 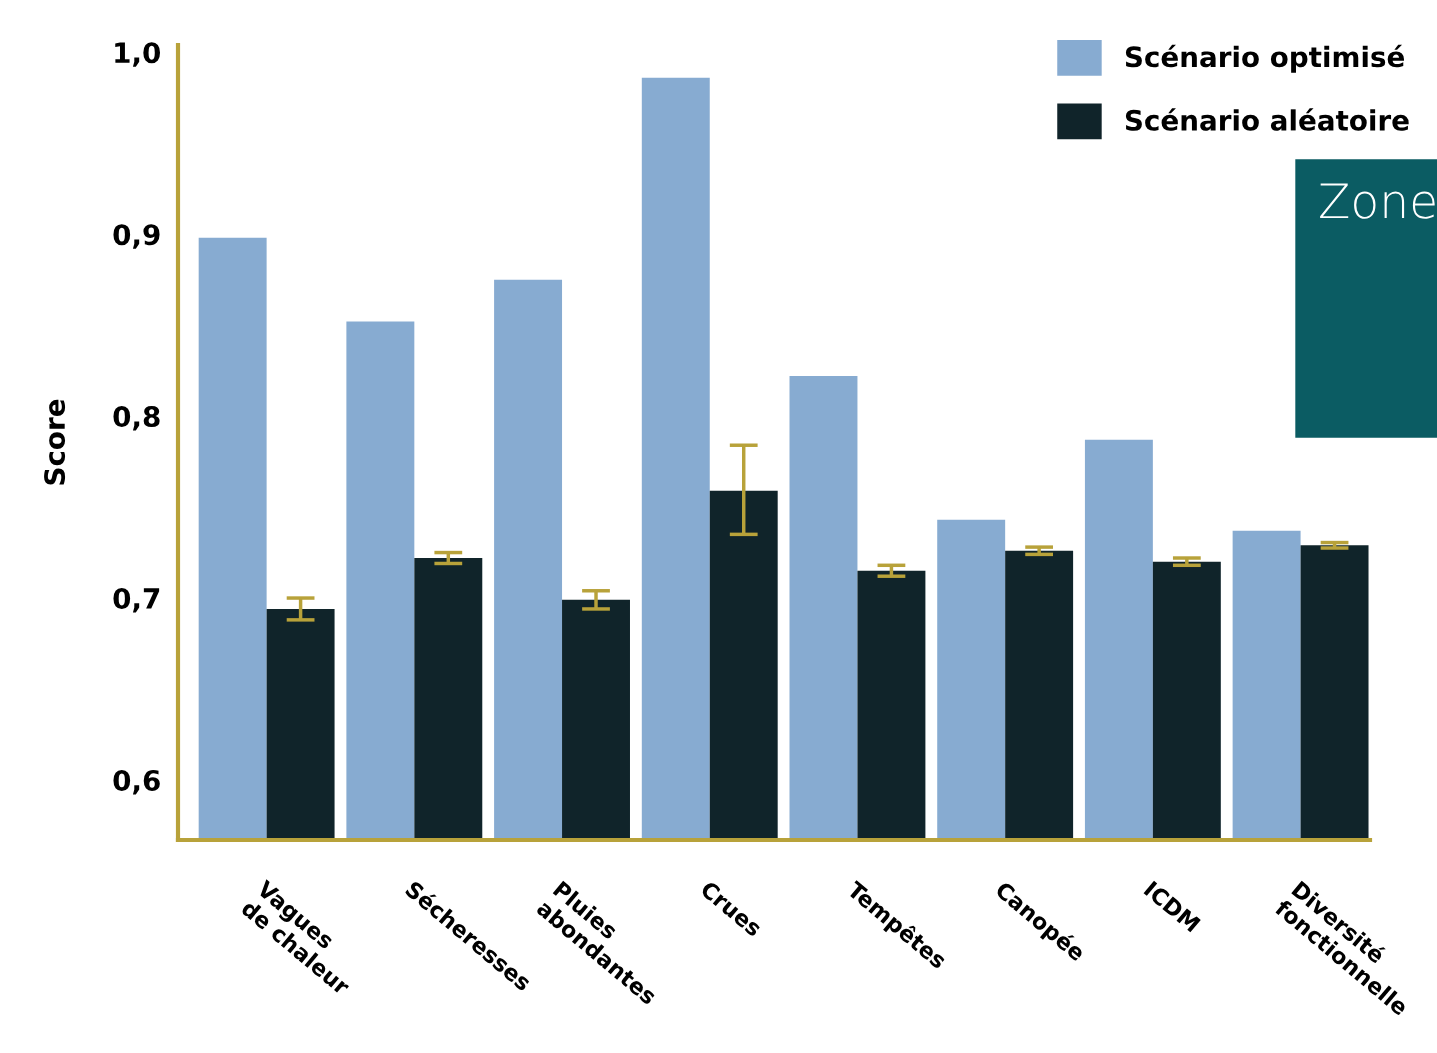 What do you see at coordinates (136, 236) in the screenshot?
I see `y-tick-label: 0,9` at bounding box center [136, 236].